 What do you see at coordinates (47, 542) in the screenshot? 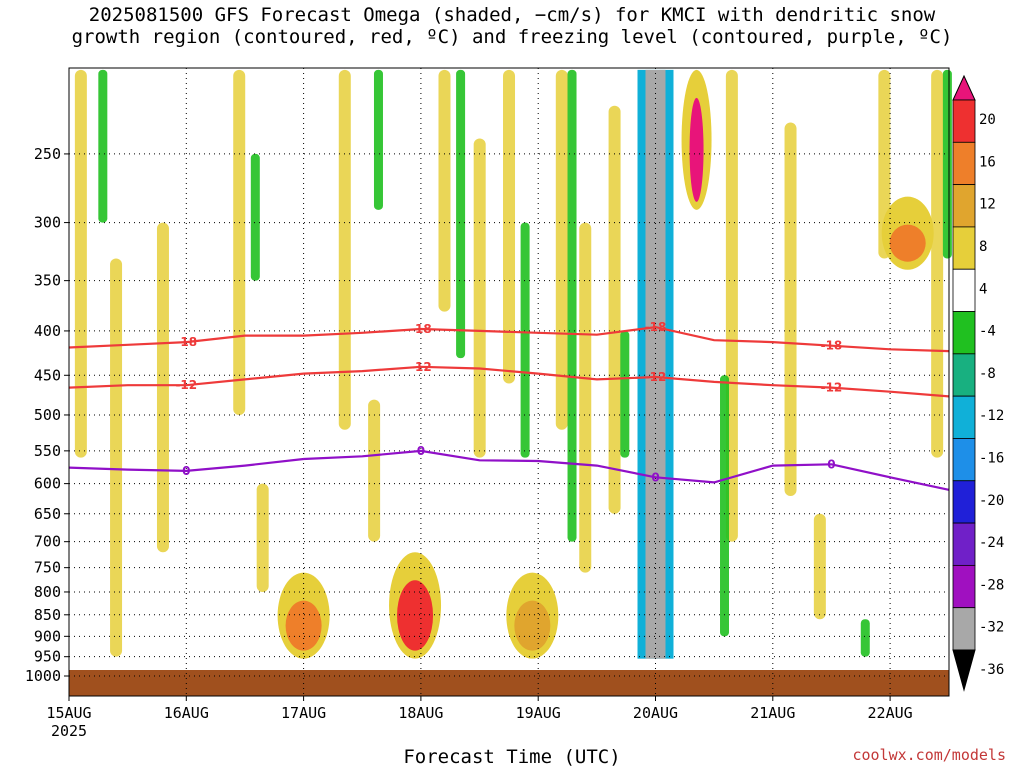
I see `y-tick-label-700: 700` at bounding box center [47, 542].